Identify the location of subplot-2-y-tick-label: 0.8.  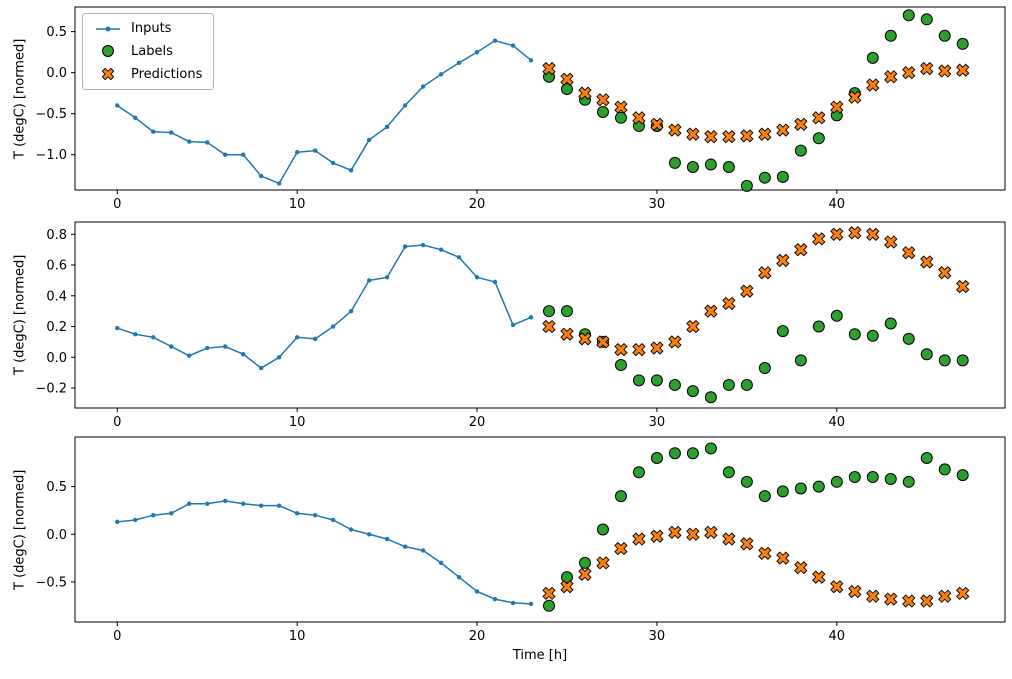
(56, 235).